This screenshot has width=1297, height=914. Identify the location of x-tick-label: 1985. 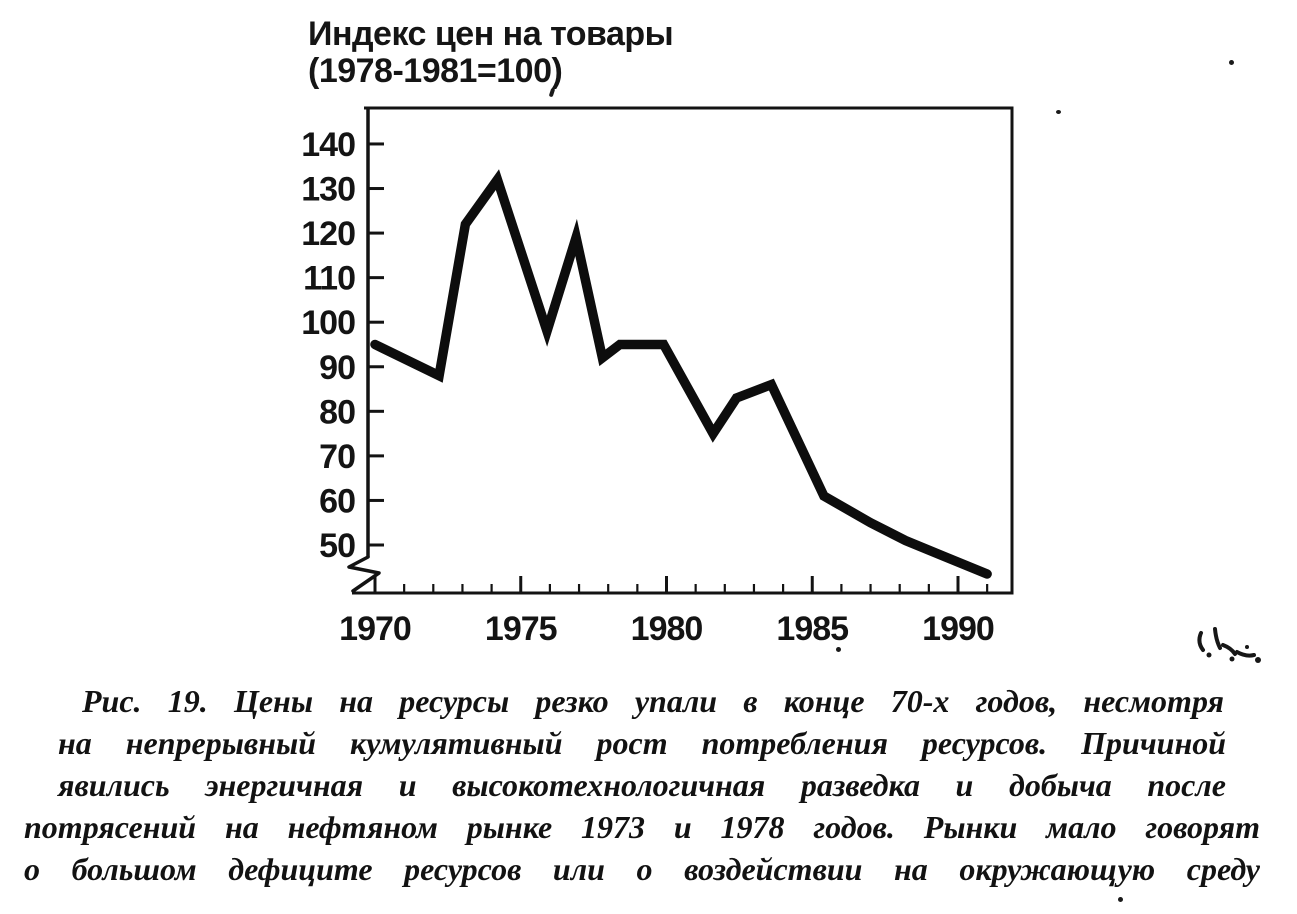
(812, 629).